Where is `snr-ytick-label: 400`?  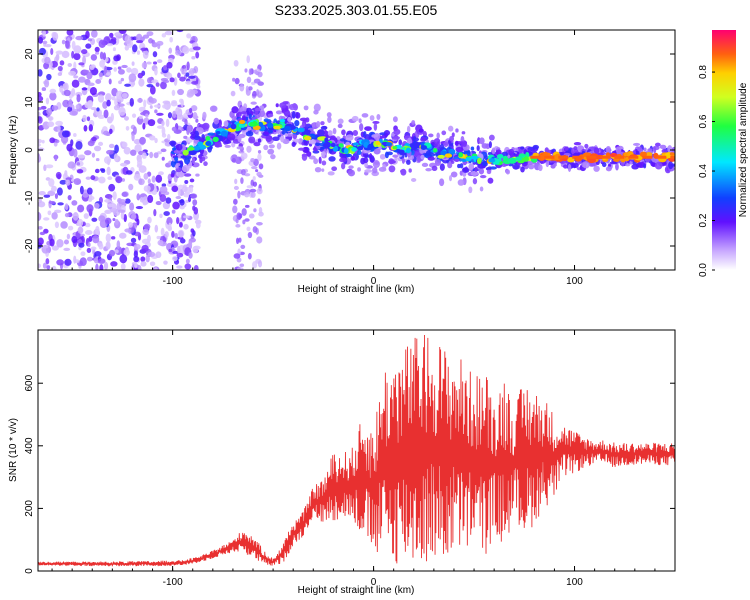
snr-ytick-label: 400 is located at coordinates (29, 445).